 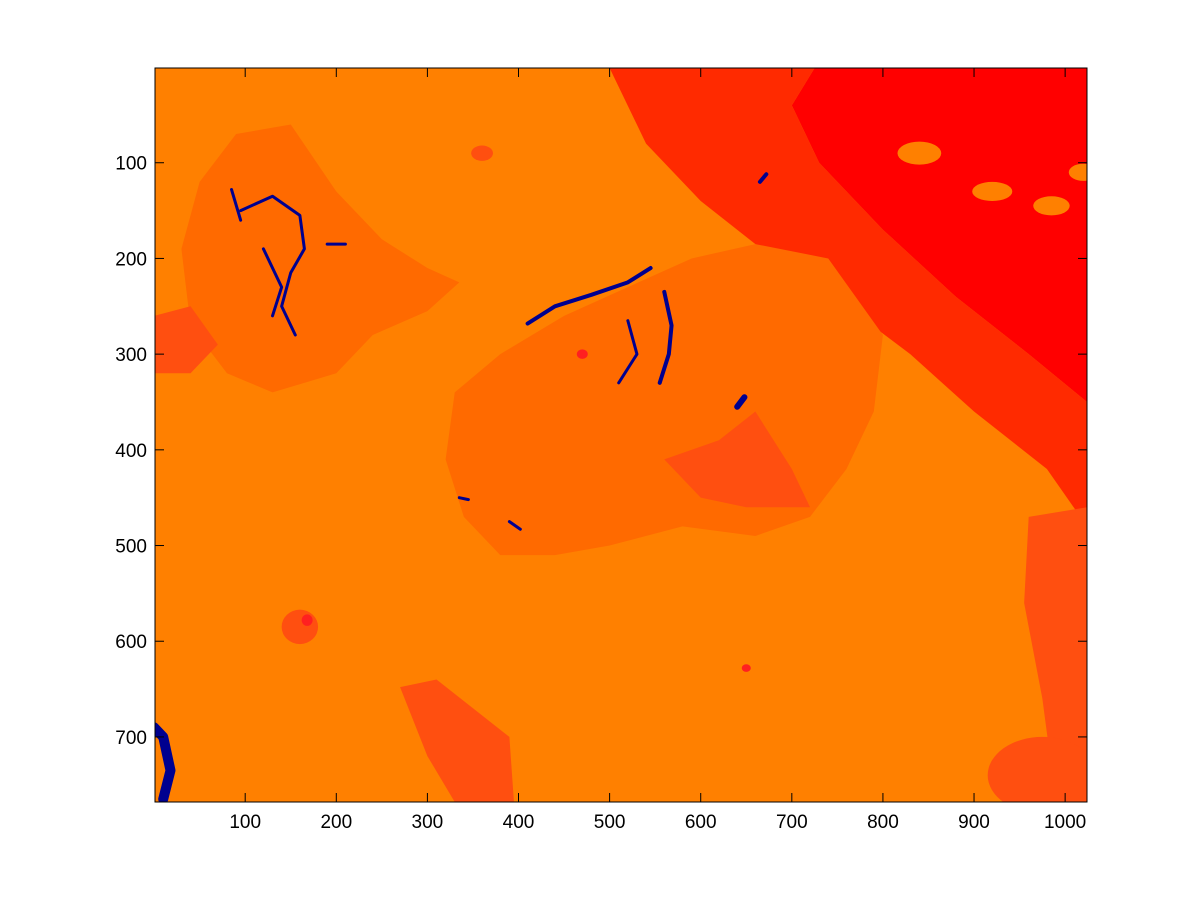 I want to click on x-tick-label: 700, so click(x=792, y=822).